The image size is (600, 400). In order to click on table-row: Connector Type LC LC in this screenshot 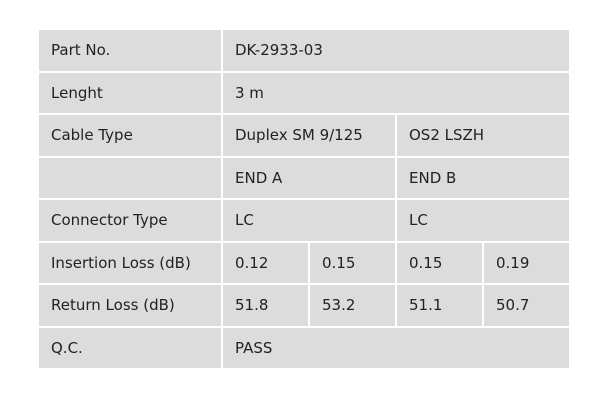, I will do `click(304, 220)`.